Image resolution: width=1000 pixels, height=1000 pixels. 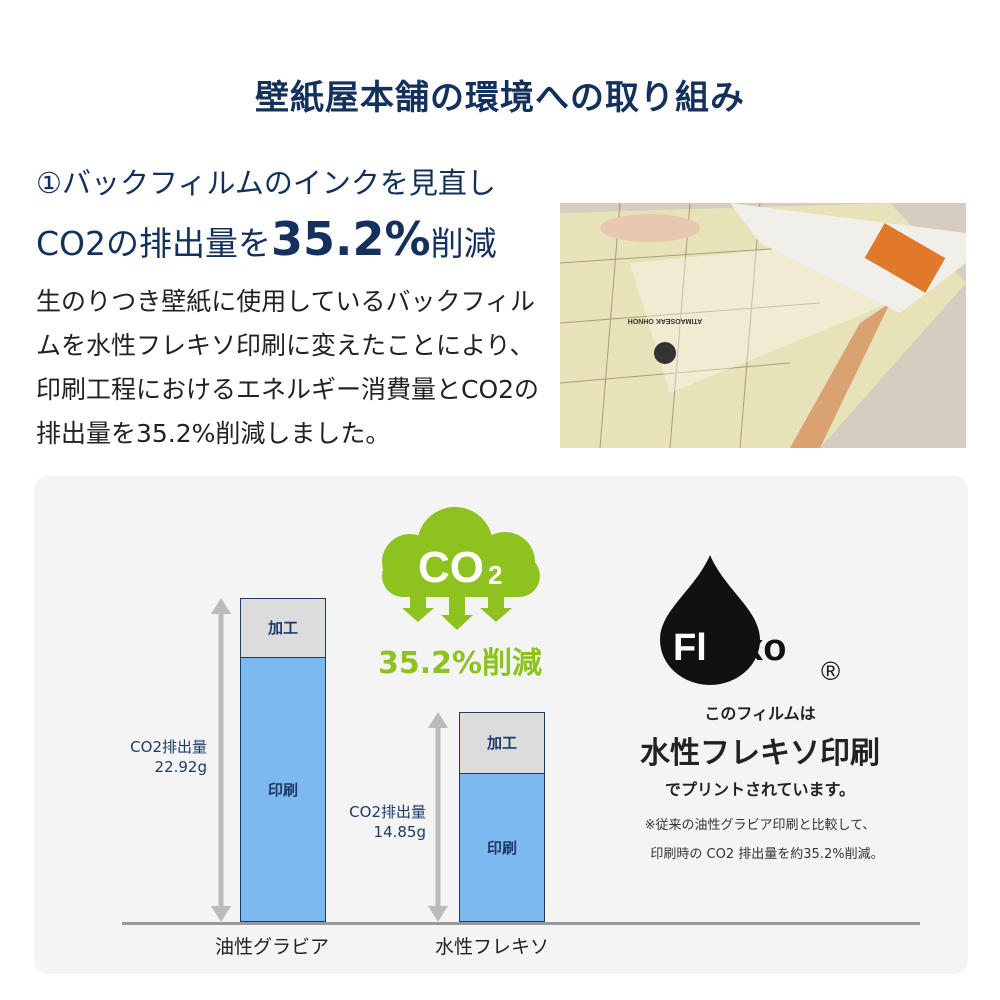 I want to click on flexo-line1: このフィルムは, so click(x=760, y=713).